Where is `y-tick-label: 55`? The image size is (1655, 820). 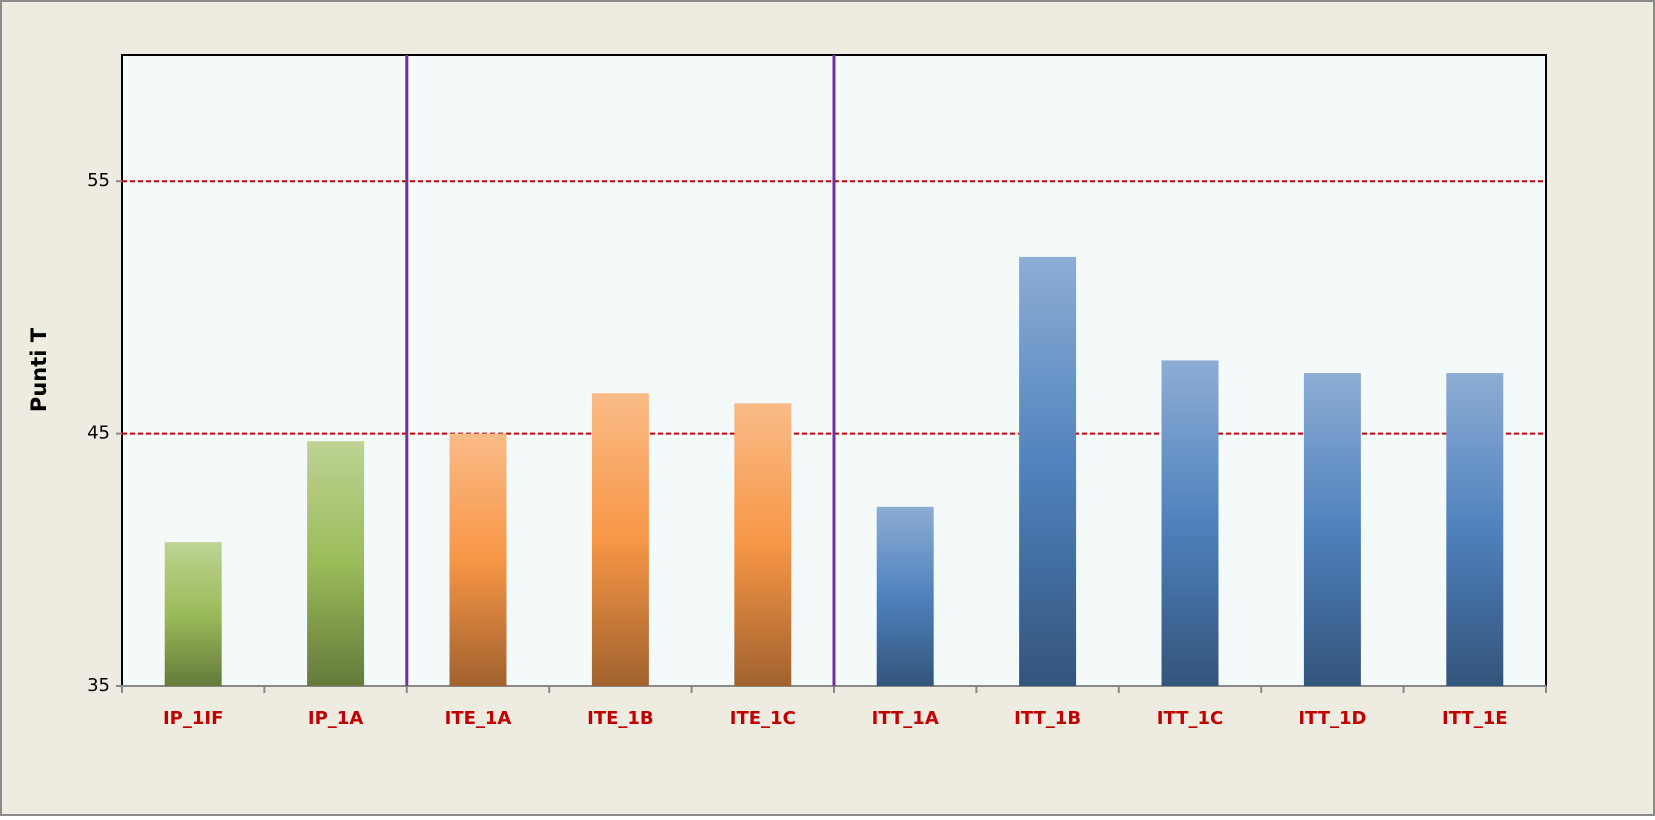 y-tick-label: 55 is located at coordinates (98, 180).